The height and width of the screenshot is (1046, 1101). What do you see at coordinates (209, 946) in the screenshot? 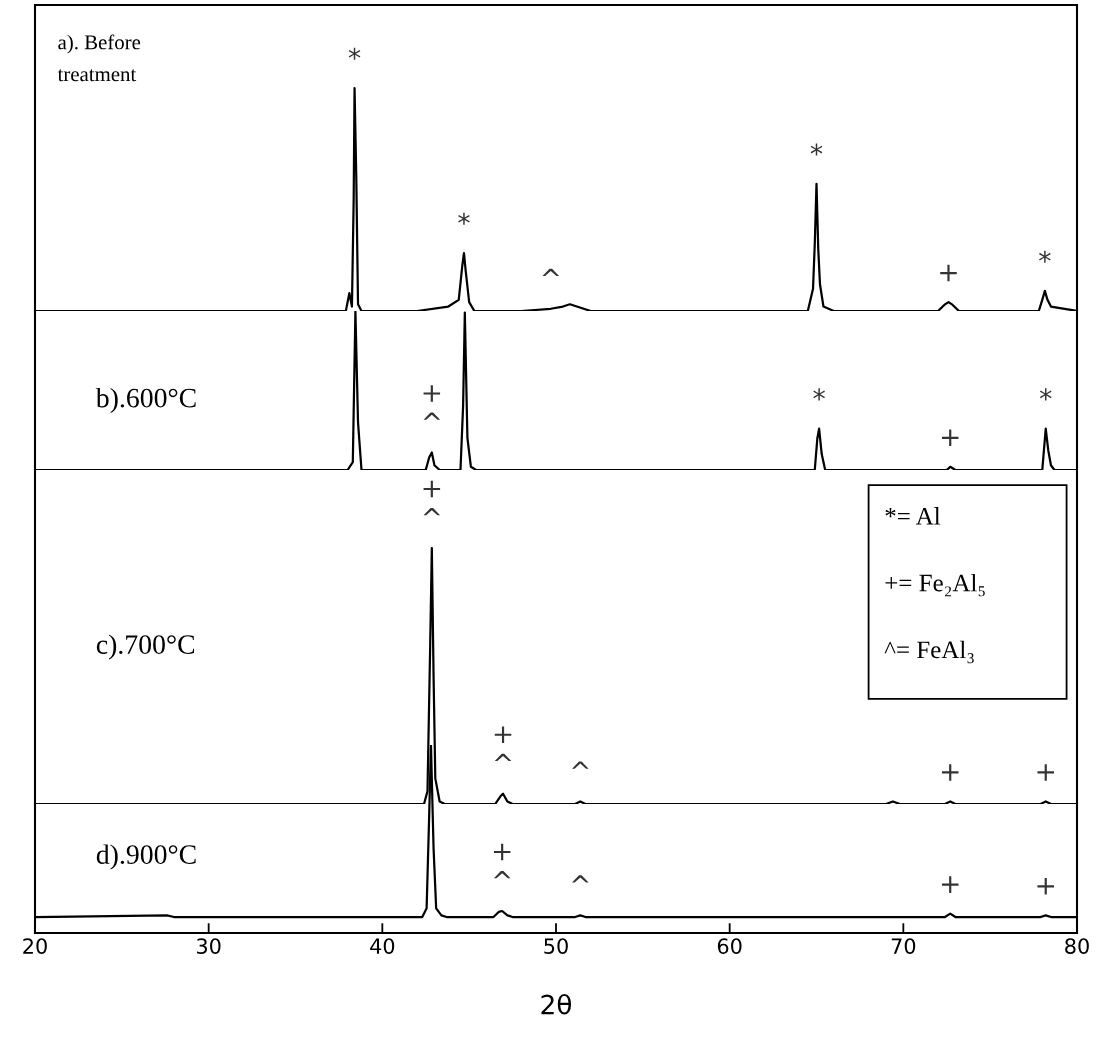
I see `x-tick-label: 30` at bounding box center [209, 946].